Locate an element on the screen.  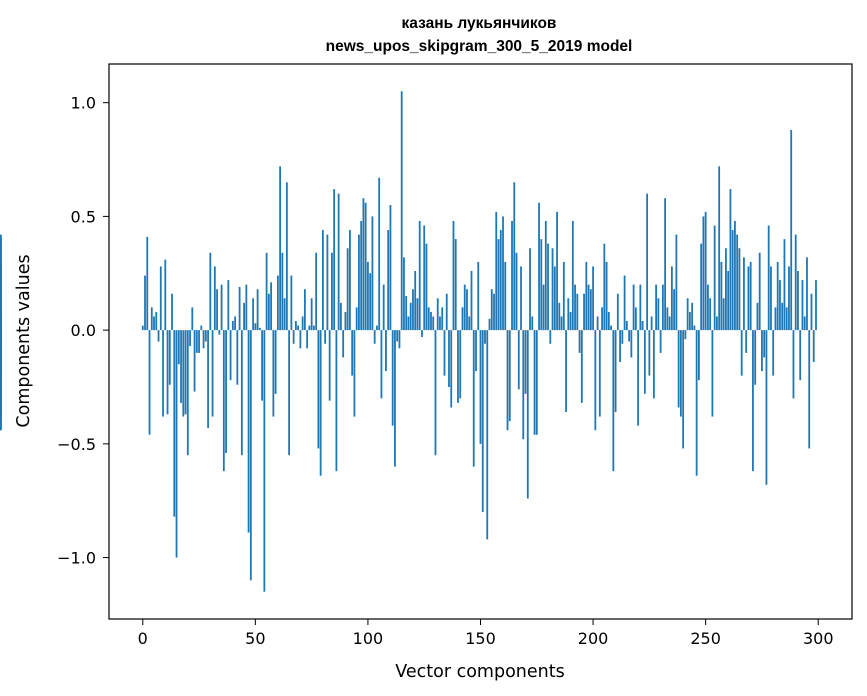
x-axis-label: Vector components is located at coordinates (479, 672).